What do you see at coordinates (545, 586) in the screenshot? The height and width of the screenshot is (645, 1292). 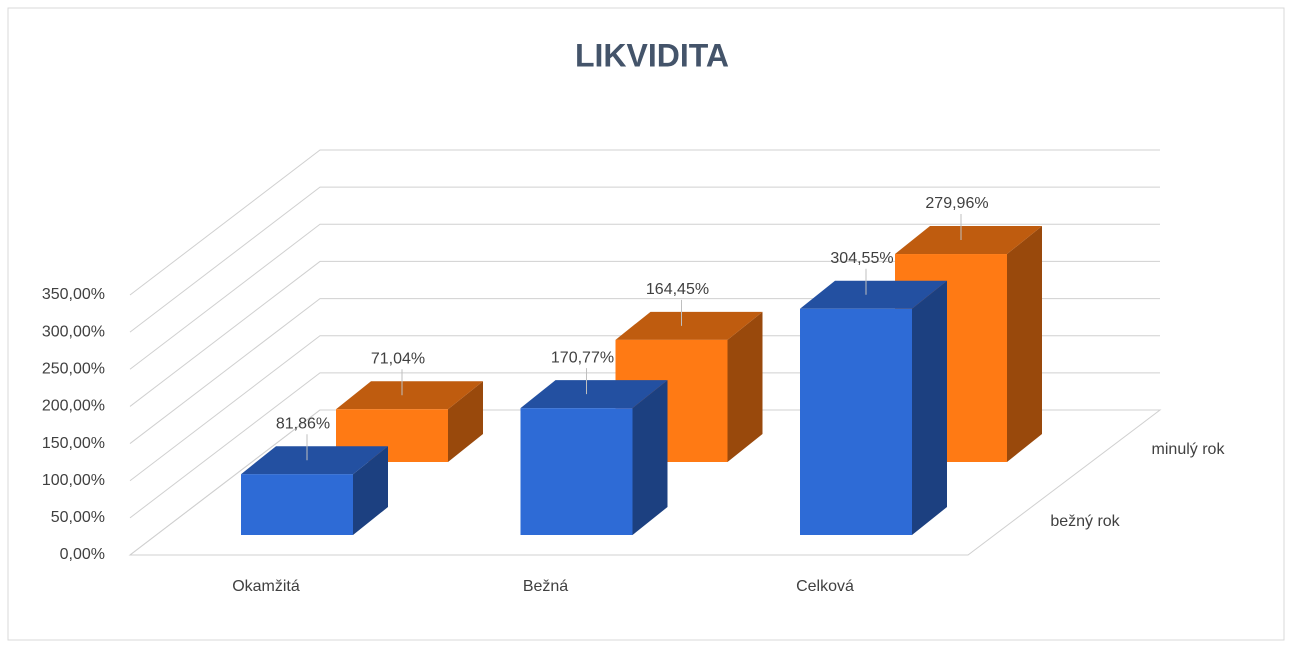 I see `x-tick-label: Bežná` at bounding box center [545, 586].